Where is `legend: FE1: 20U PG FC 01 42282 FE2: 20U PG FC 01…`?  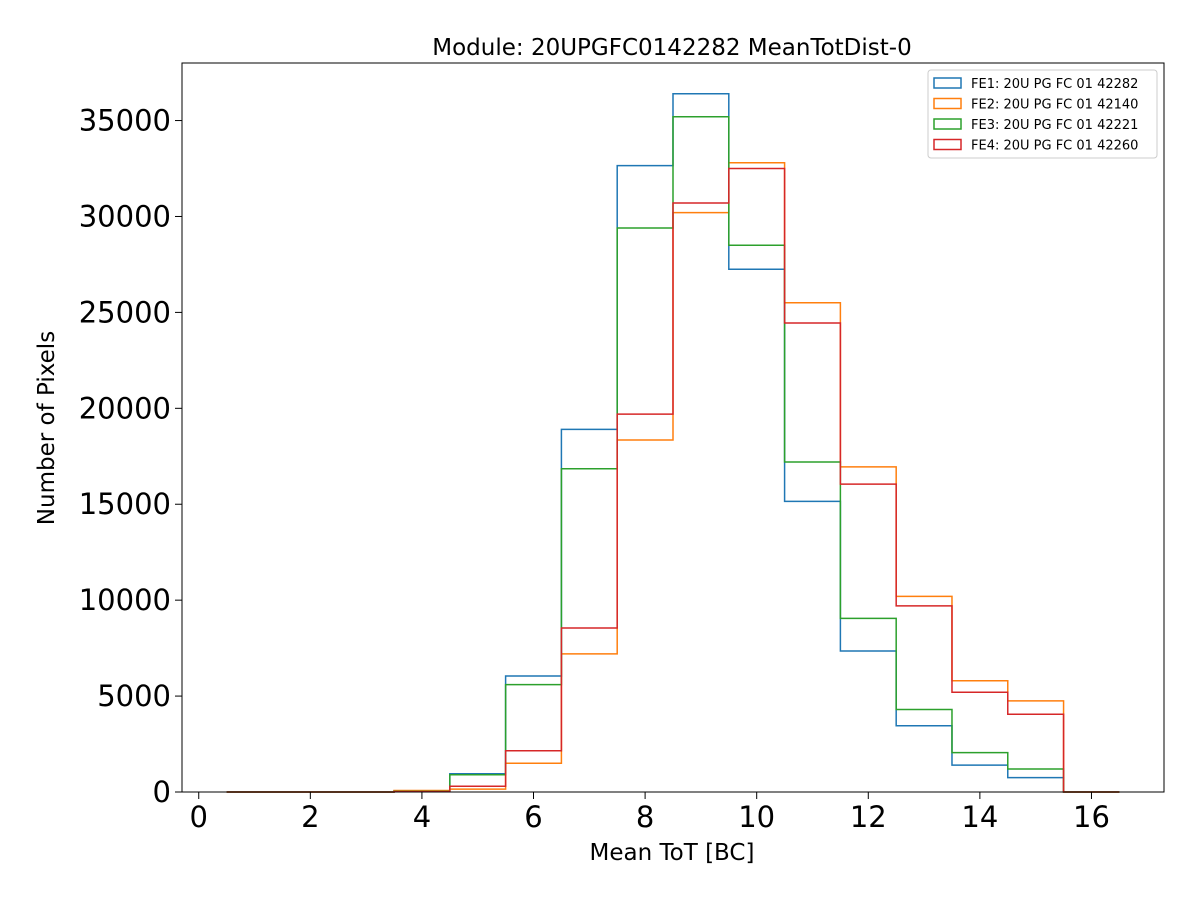 legend: FE1: 20U PG FC 01 42282 FE2: 20U PG FC 01… is located at coordinates (1042, 114).